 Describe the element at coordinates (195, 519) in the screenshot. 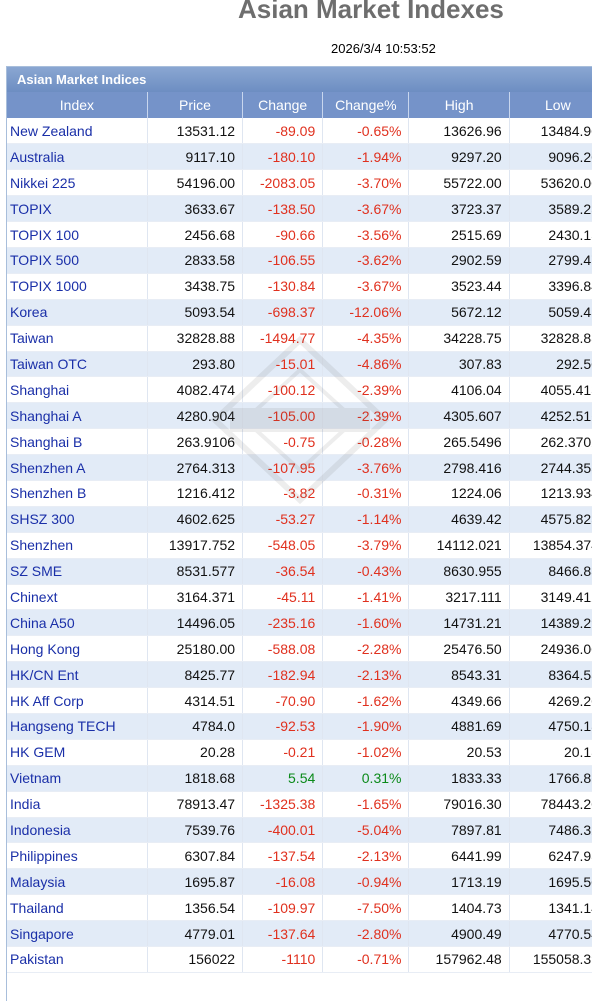

I see `price-cell: 4602.625` at that location.